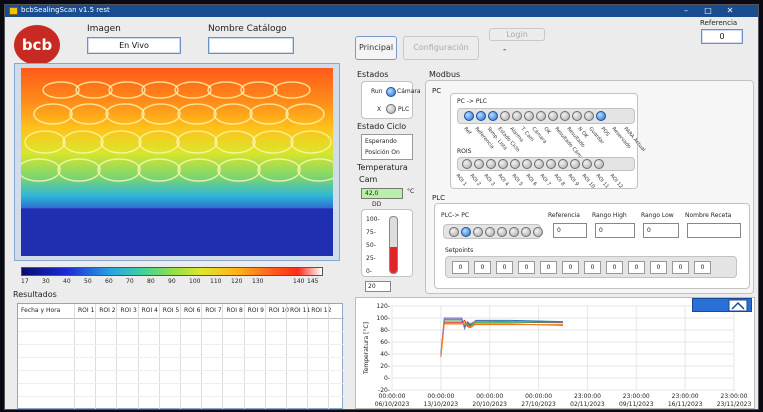  Describe the element at coordinates (321, 310) in the screenshot. I see `column-header-roi: ROI 12` at that location.